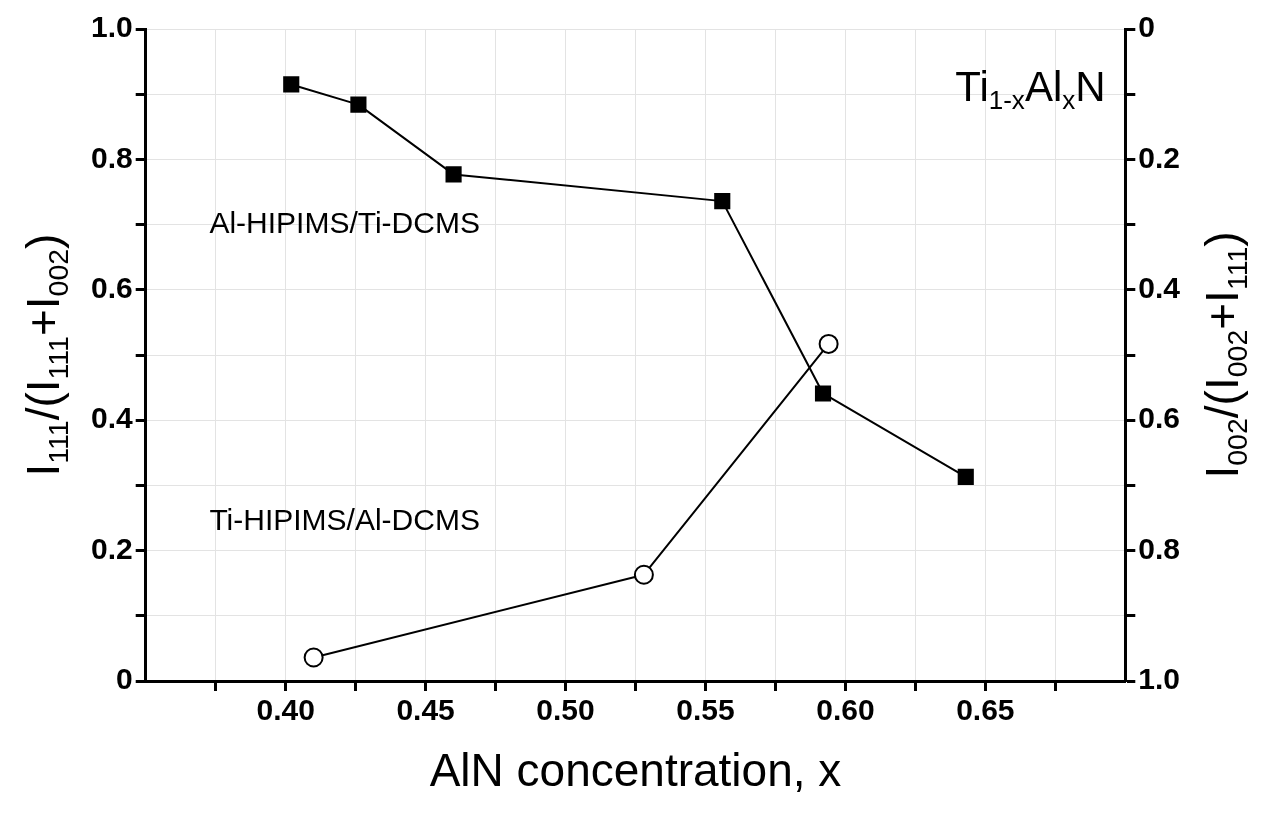  I want to click on y-axis-title: I111/(I111+I002), so click(45, 355).